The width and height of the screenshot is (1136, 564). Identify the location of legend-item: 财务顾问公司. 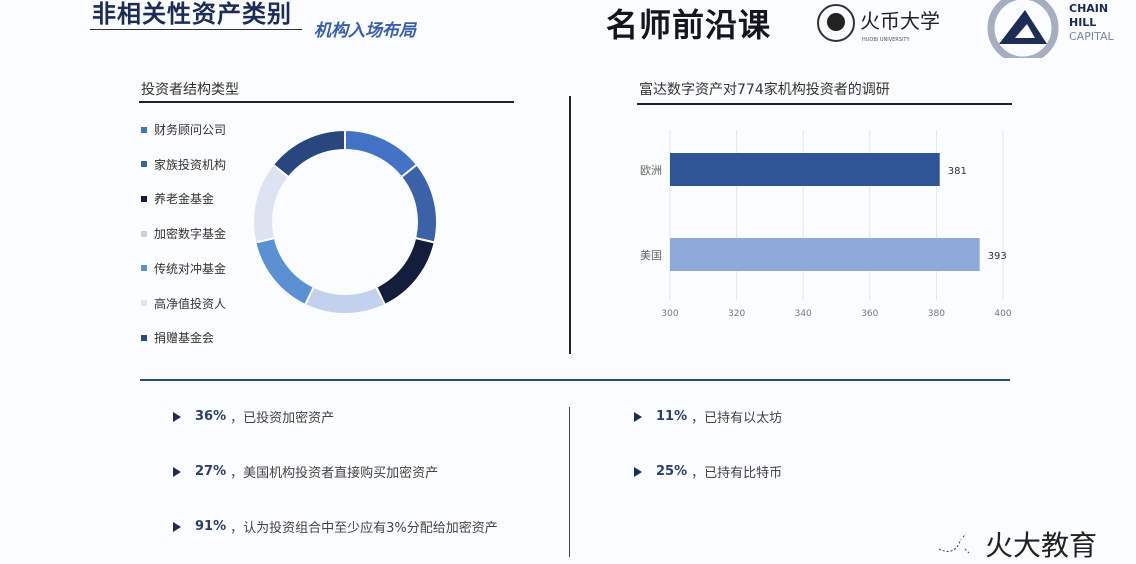
(183, 129).